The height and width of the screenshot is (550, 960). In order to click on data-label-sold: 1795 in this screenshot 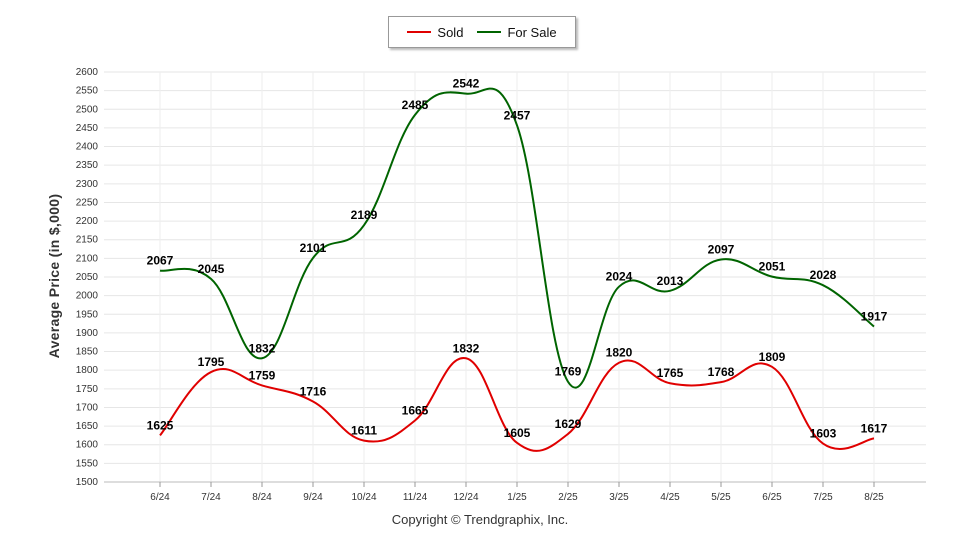, I will do `click(211, 362)`.